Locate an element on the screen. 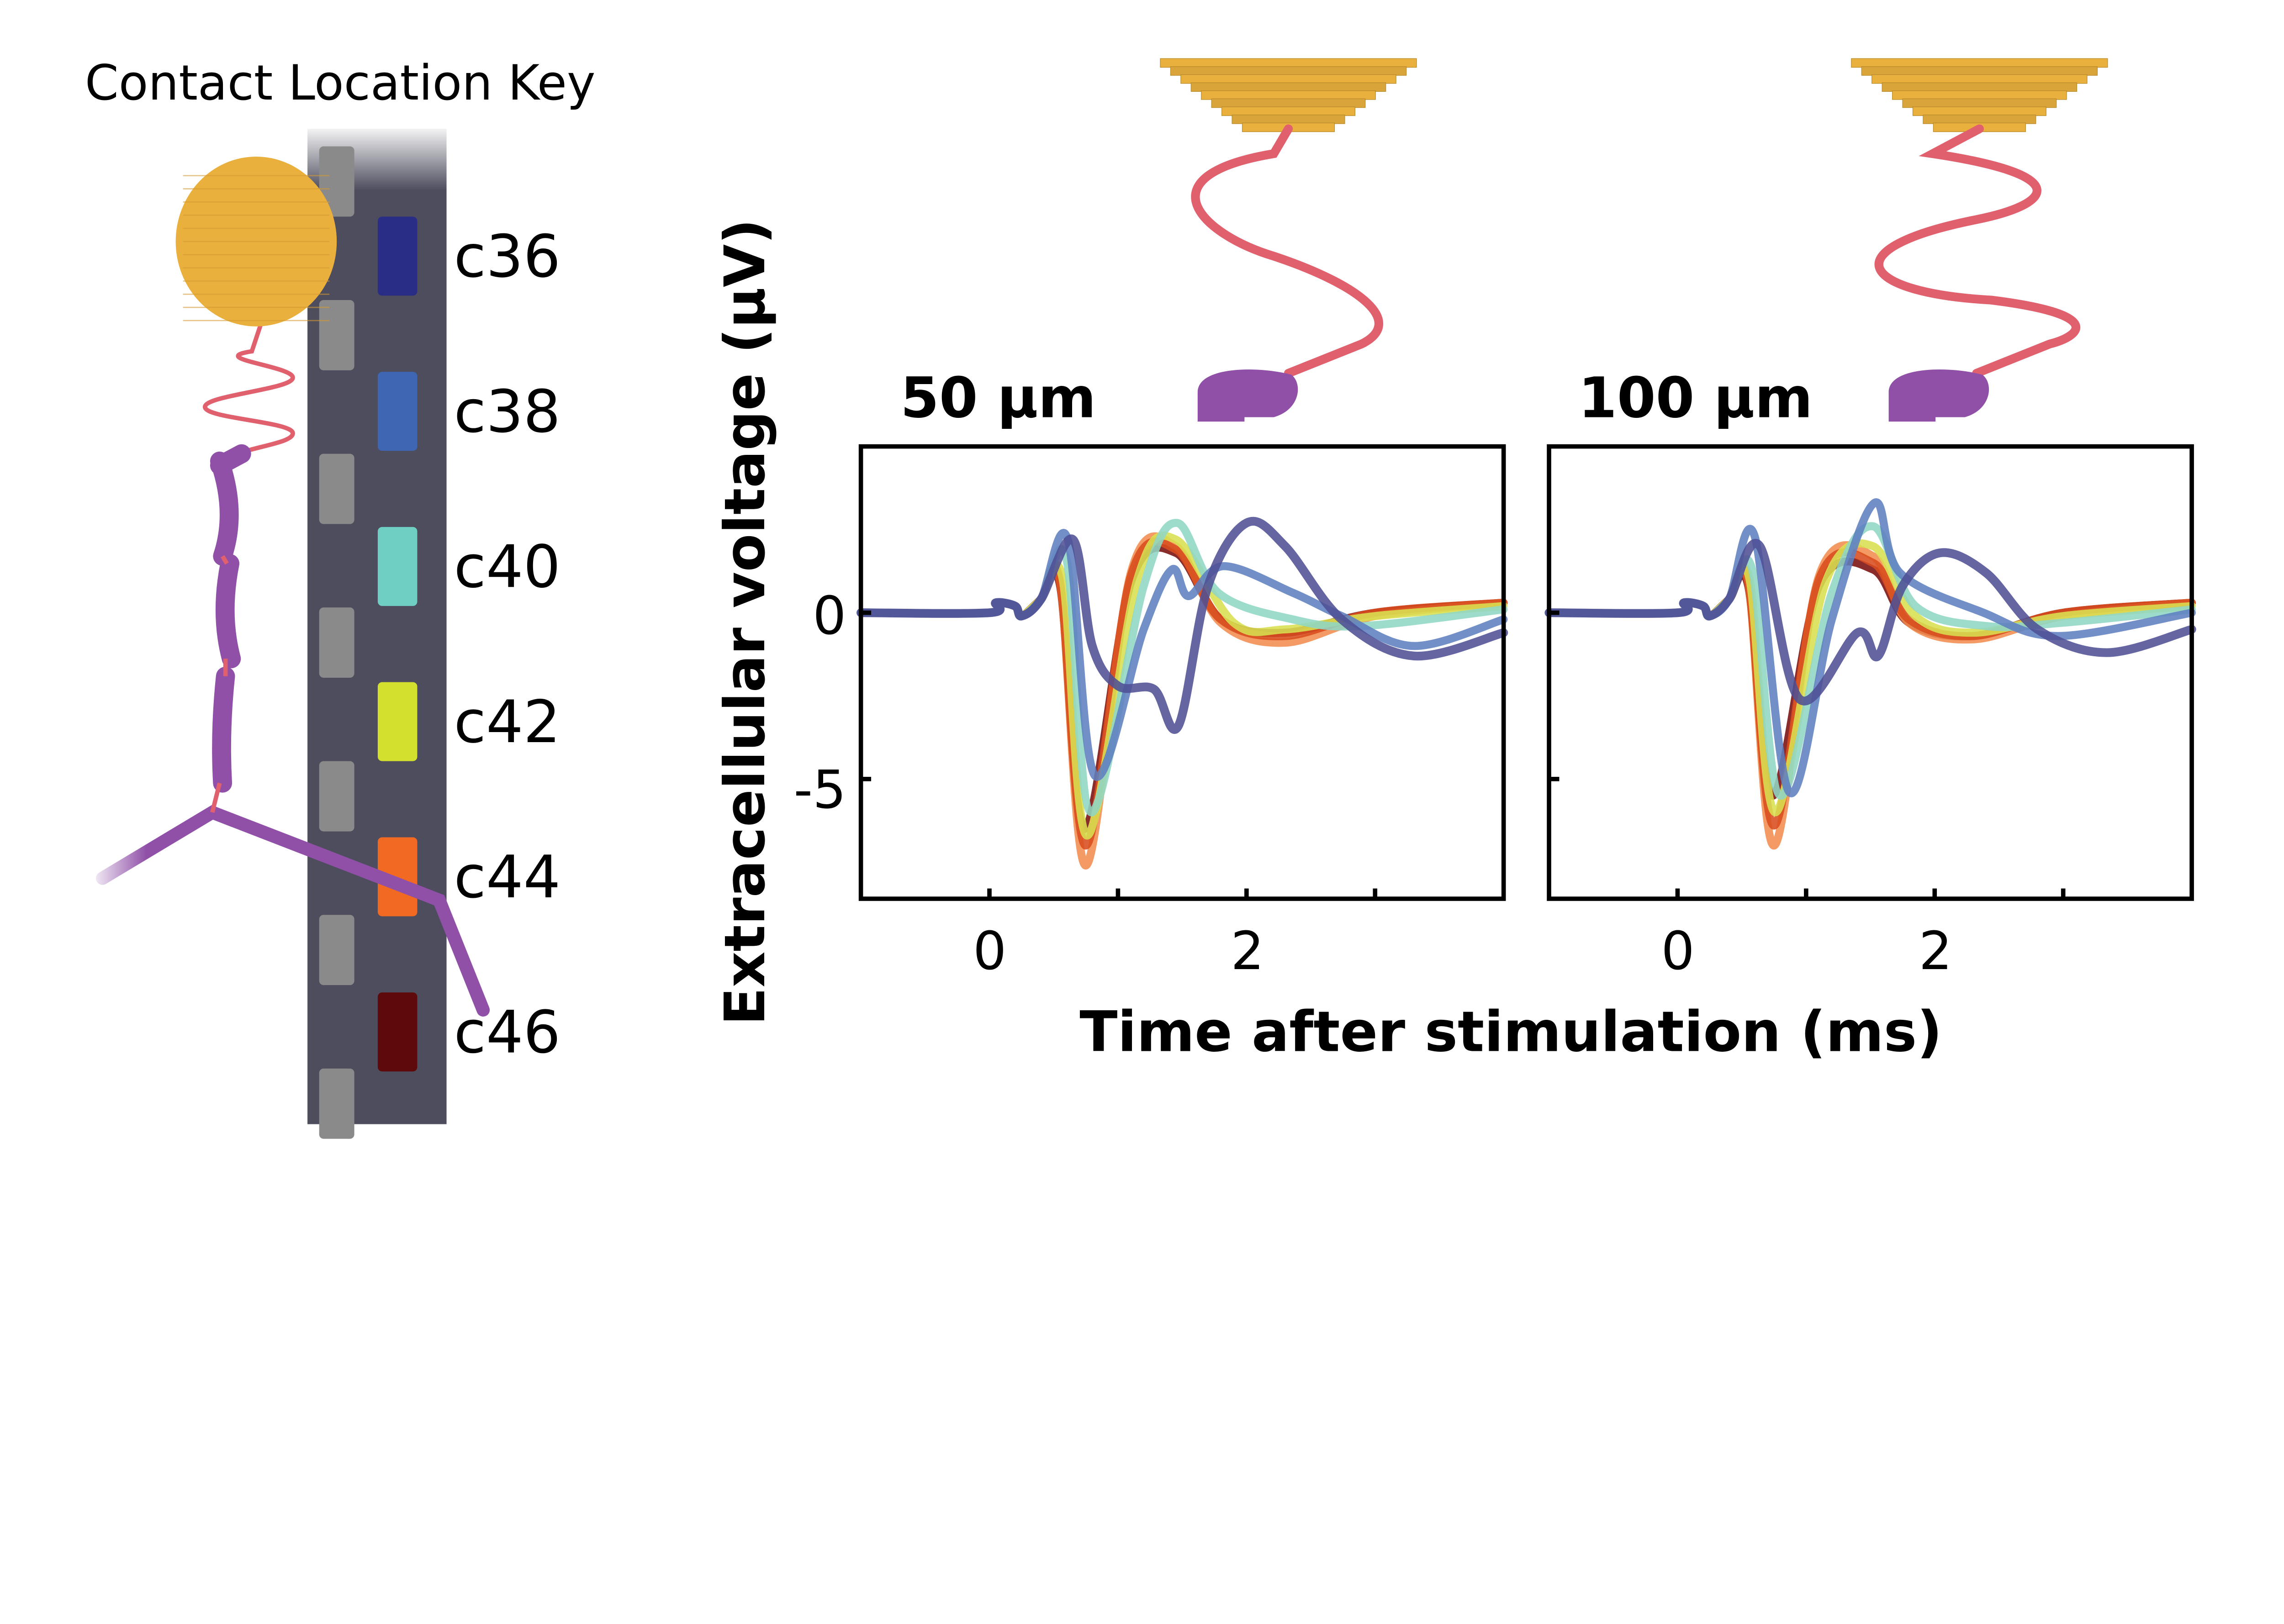 The height and width of the screenshot is (1624, 2284). contact-label: c40 is located at coordinates (507, 567).